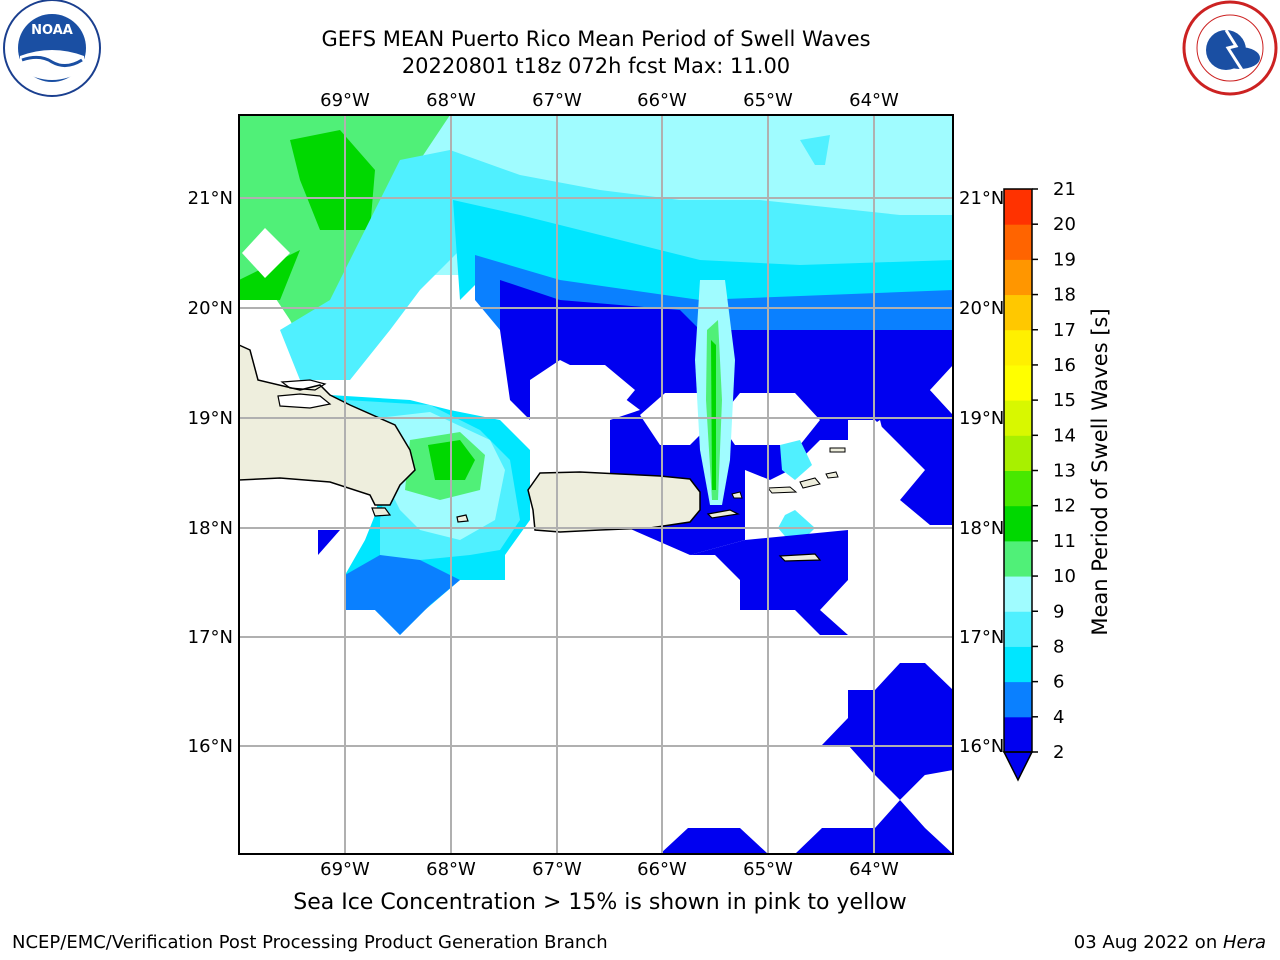 The height and width of the screenshot is (960, 1280). Describe the element at coordinates (1244, 942) in the screenshot. I see `footer-host: Hera` at that location.